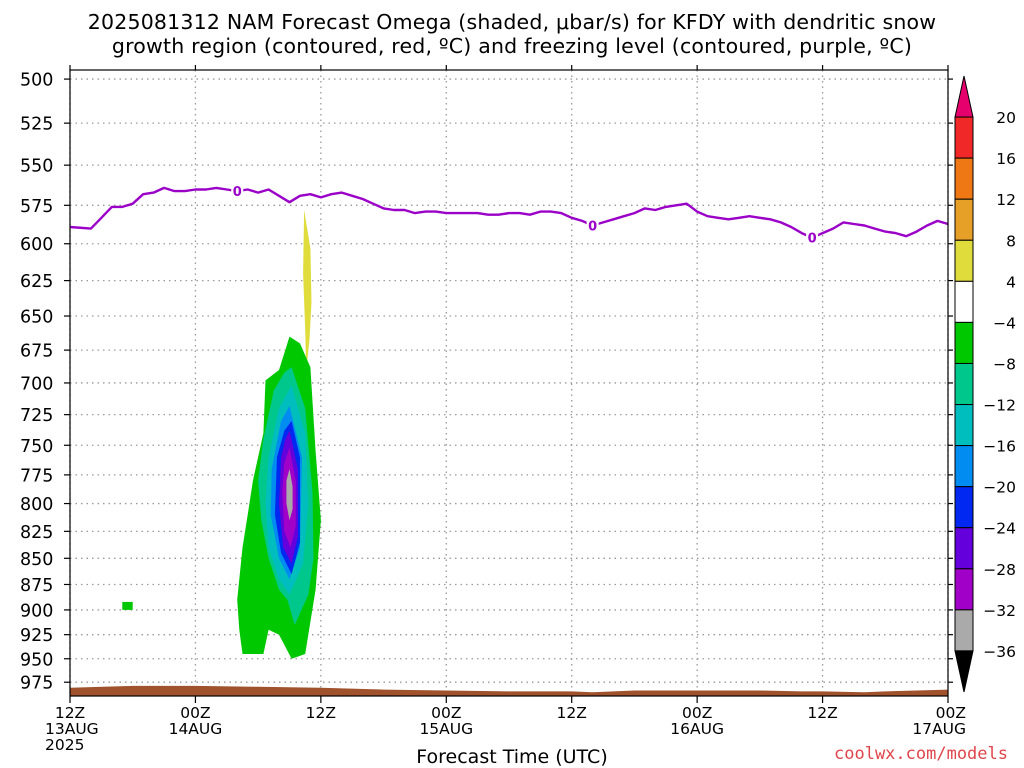 Image resolution: width=1024 pixels, height=768 pixels. I want to click on freezing-level-line, so click(509, 212).